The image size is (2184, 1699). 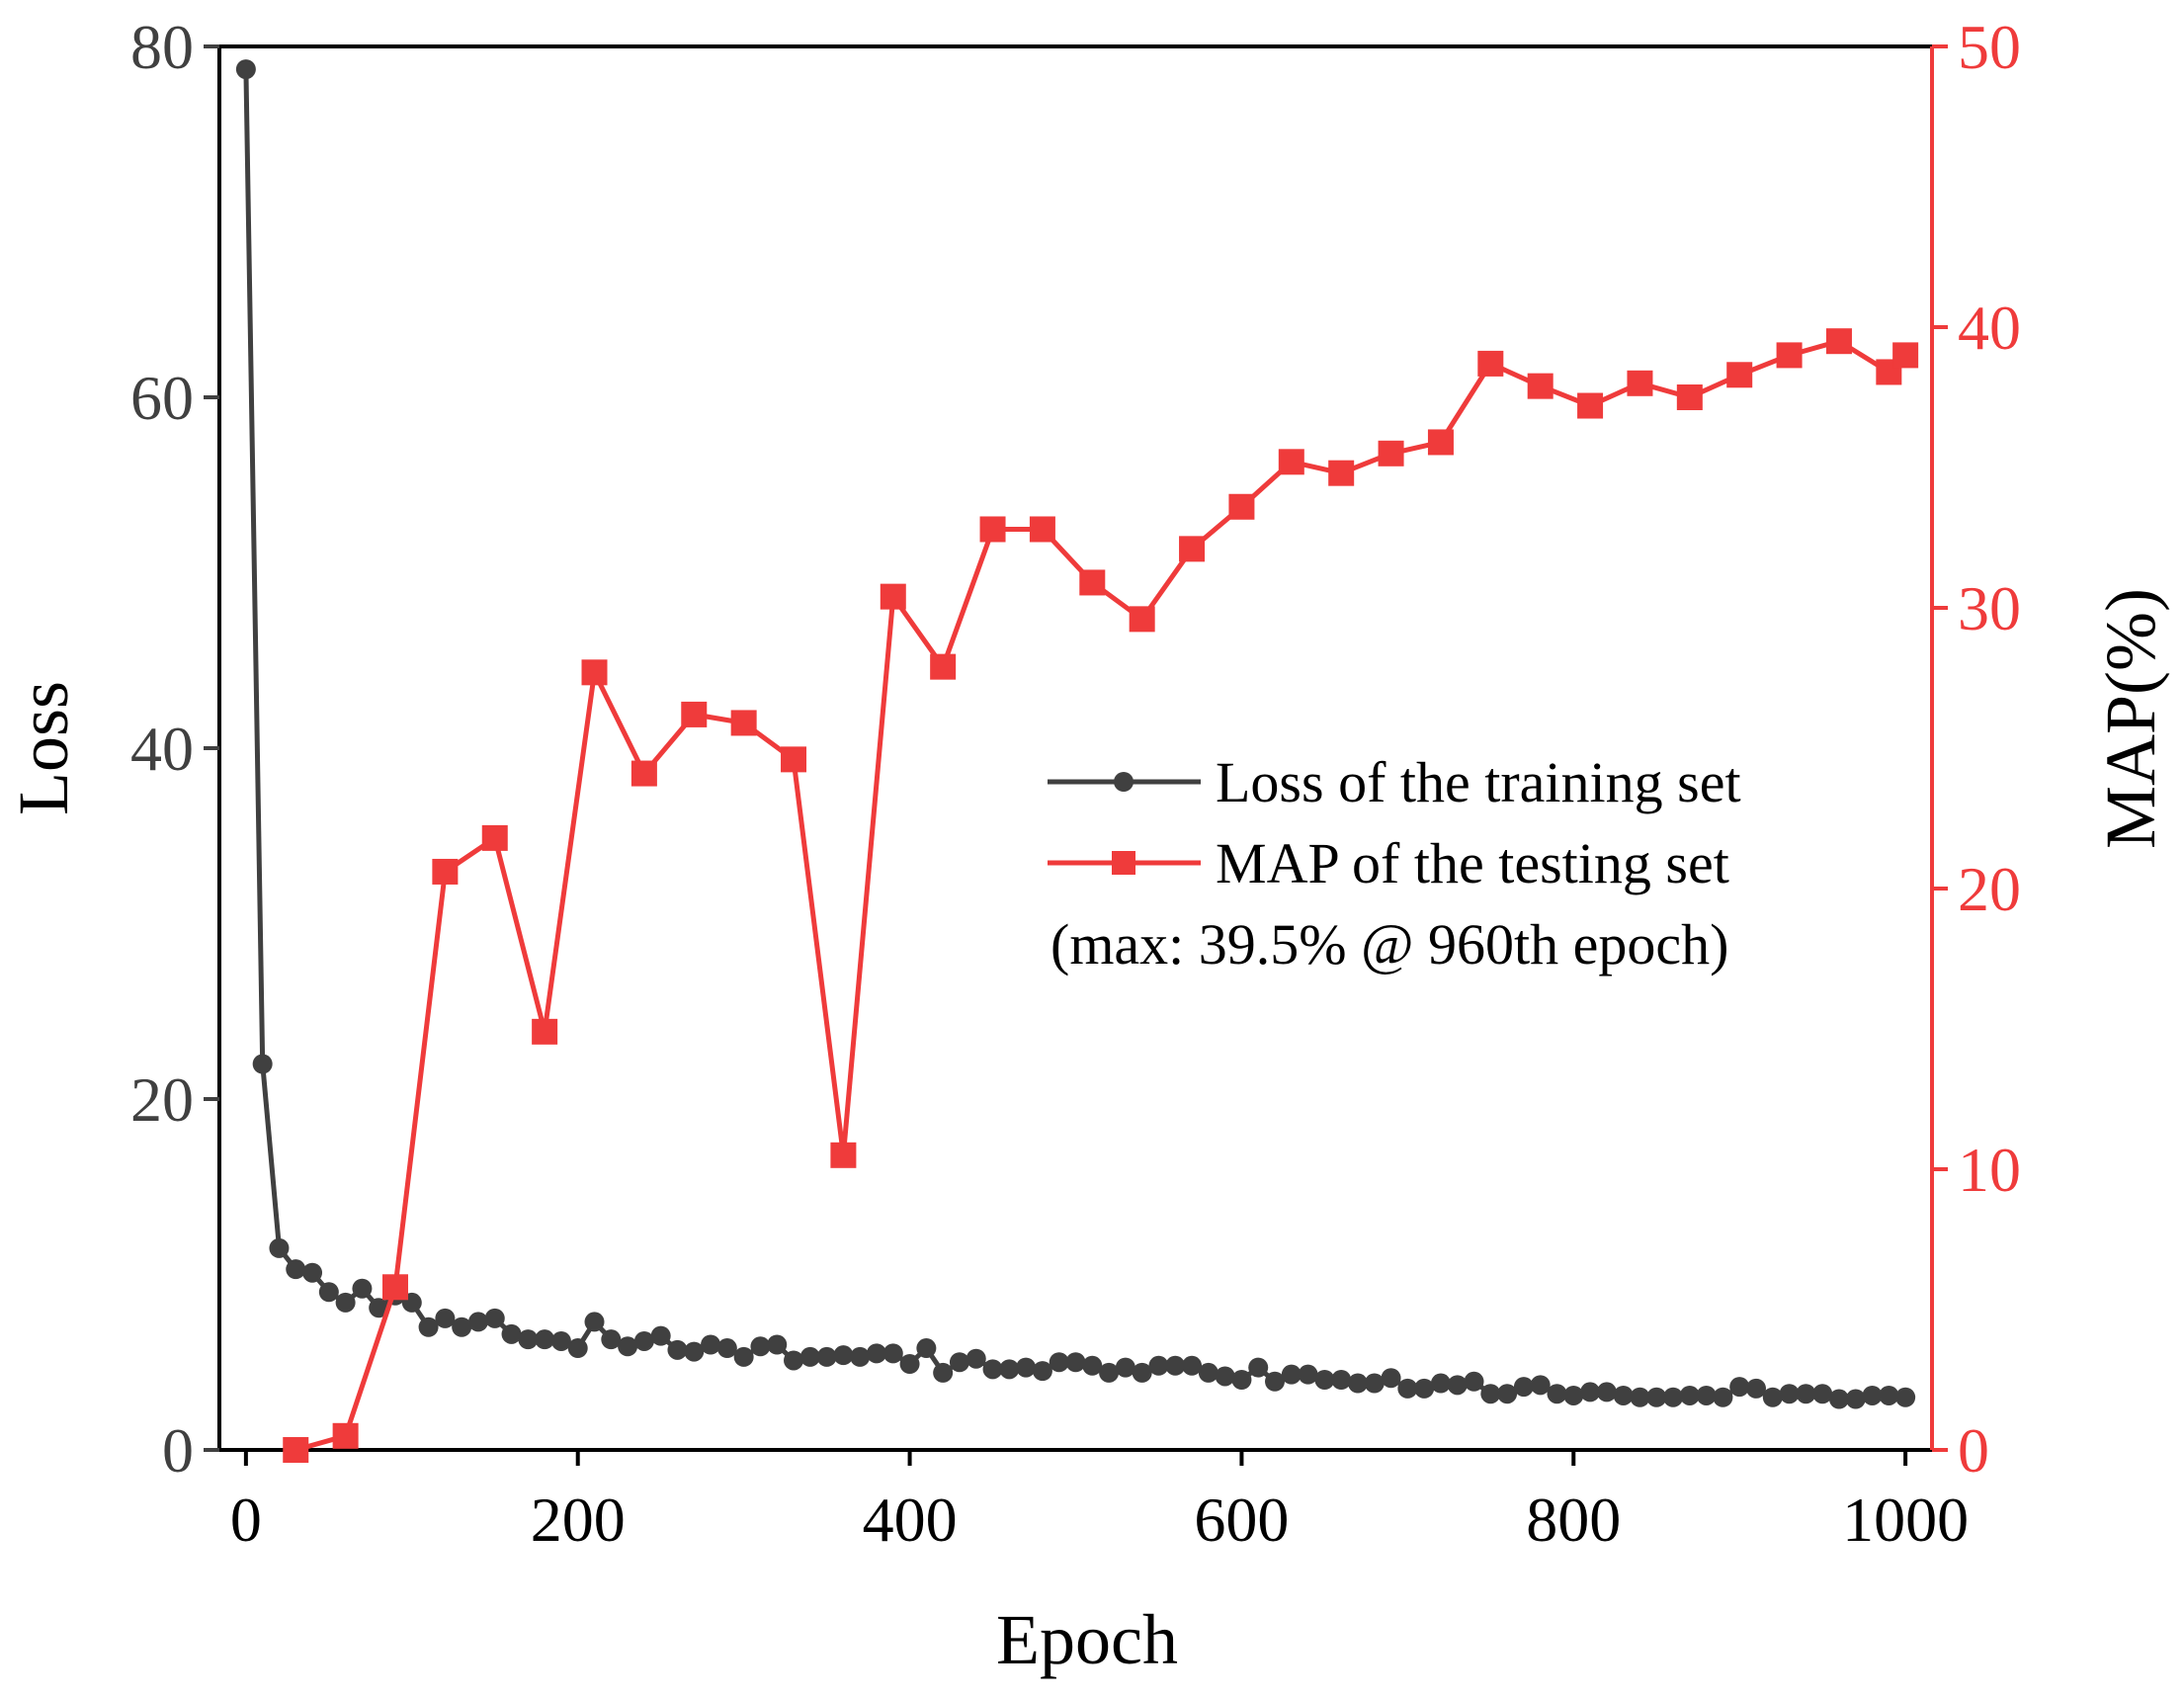 I want to click on left-y-tick-label: 60, so click(x=162, y=398).